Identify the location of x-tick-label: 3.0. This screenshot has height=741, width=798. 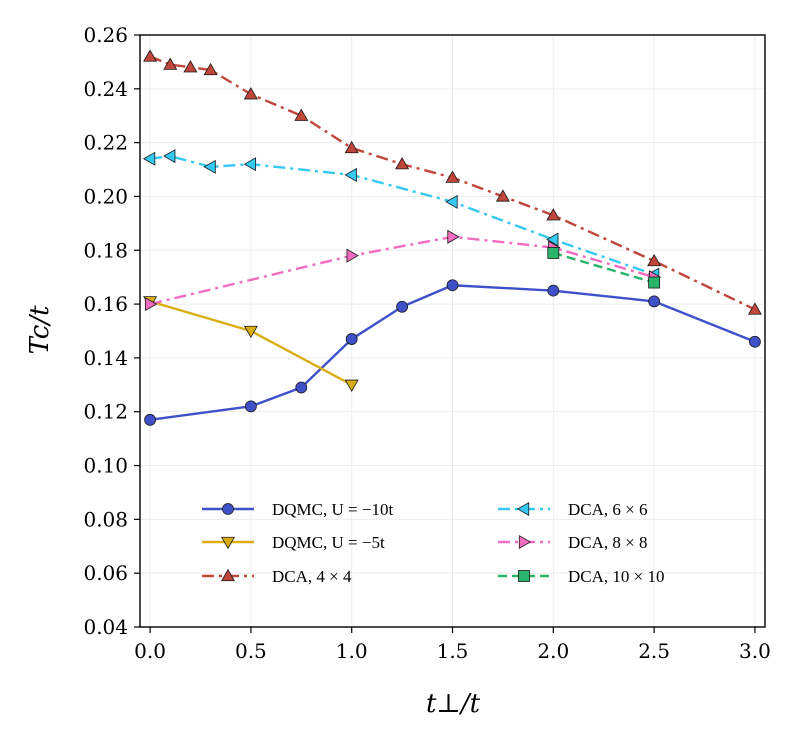
(755, 651).